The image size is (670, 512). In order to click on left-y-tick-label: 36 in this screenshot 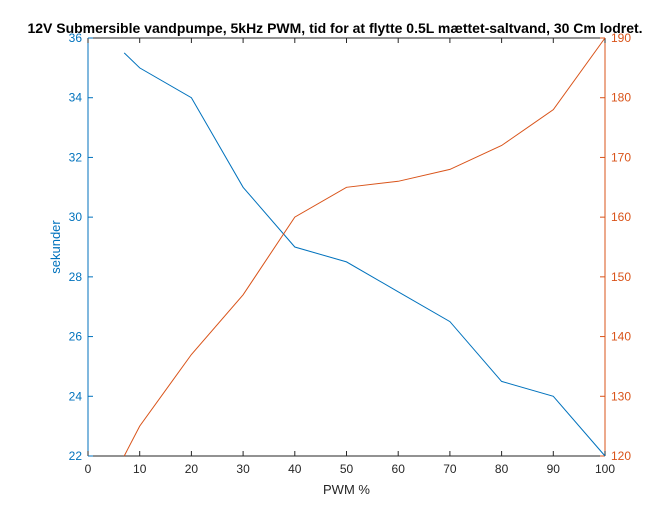, I will do `click(76, 38)`.